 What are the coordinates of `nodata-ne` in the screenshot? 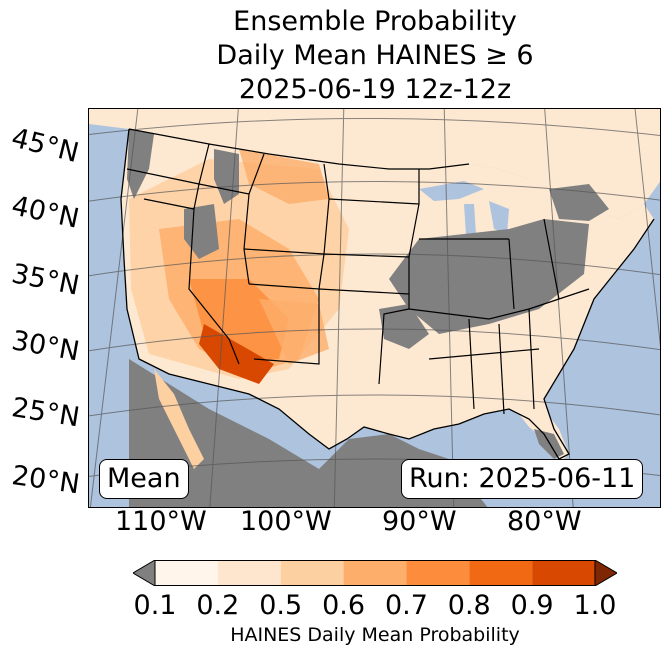 It's located at (579, 202).